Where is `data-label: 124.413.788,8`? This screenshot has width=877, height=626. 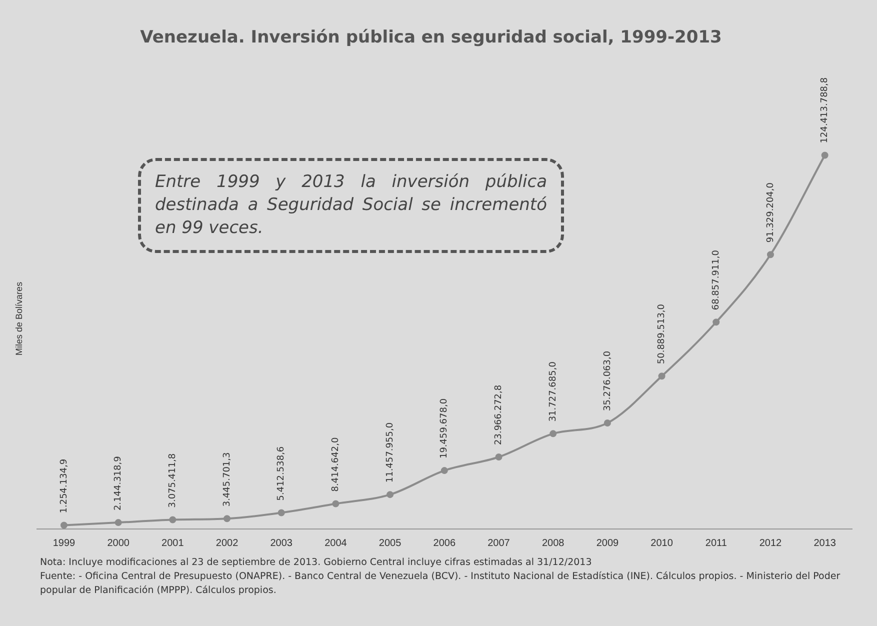 data-label: 124.413.788,8 is located at coordinates (825, 110).